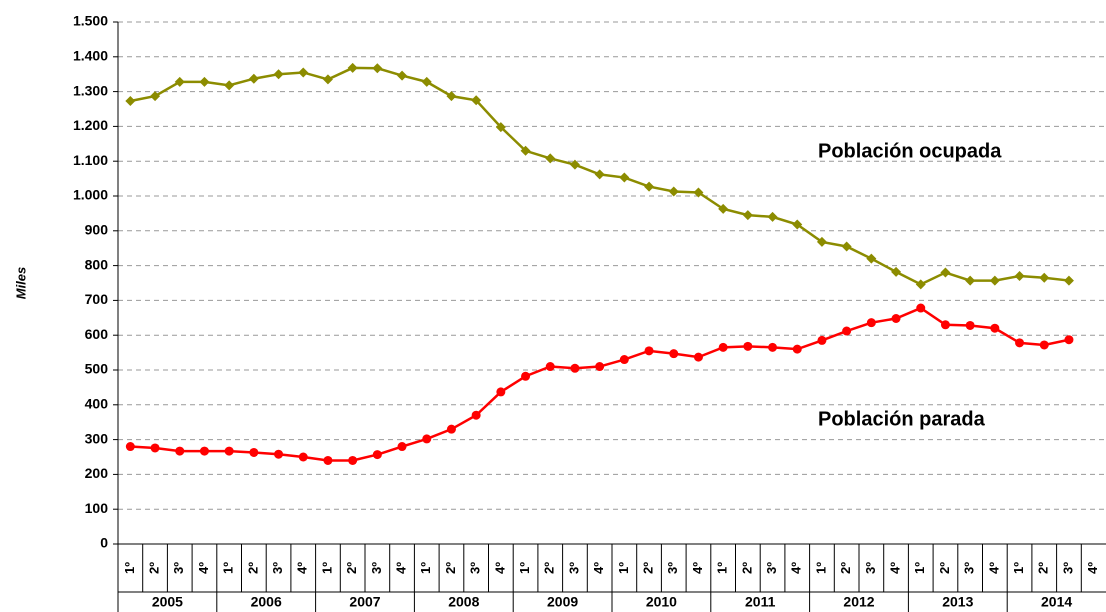 Image resolution: width=1106 pixels, height=612 pixels. I want to click on y-axis-label: Miles, so click(20, 283).